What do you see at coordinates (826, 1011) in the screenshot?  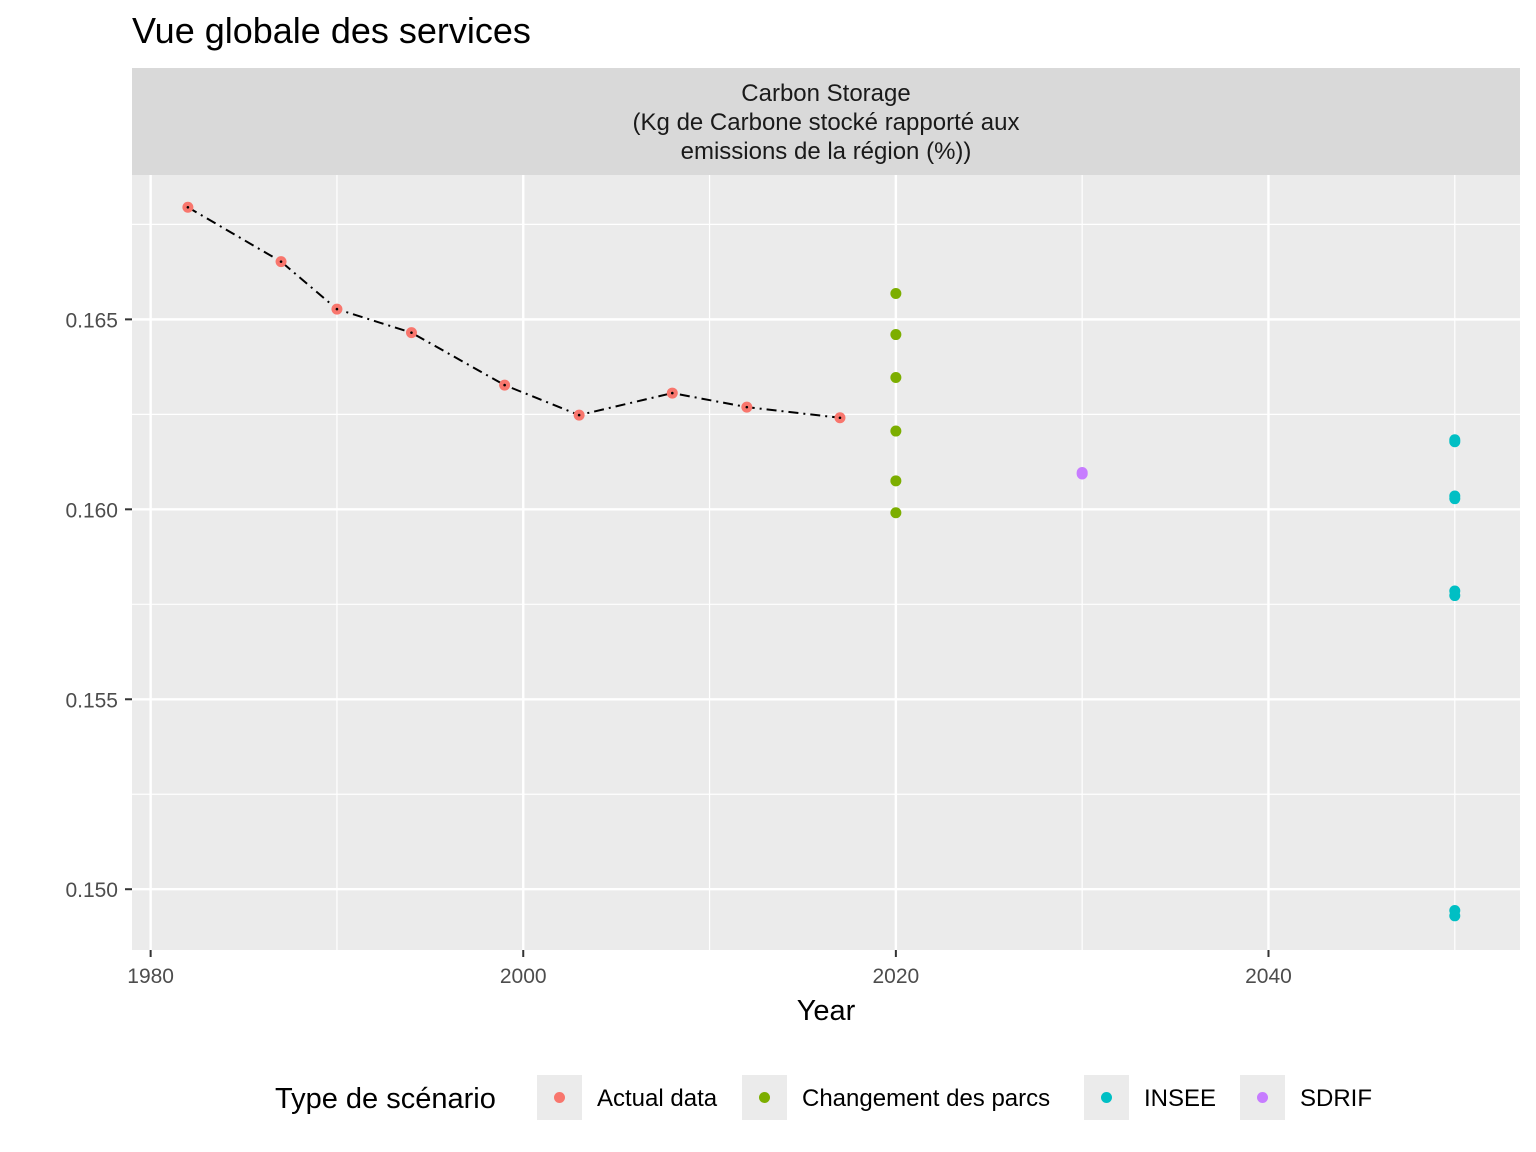 I see `x-axis-label: Year` at bounding box center [826, 1011].